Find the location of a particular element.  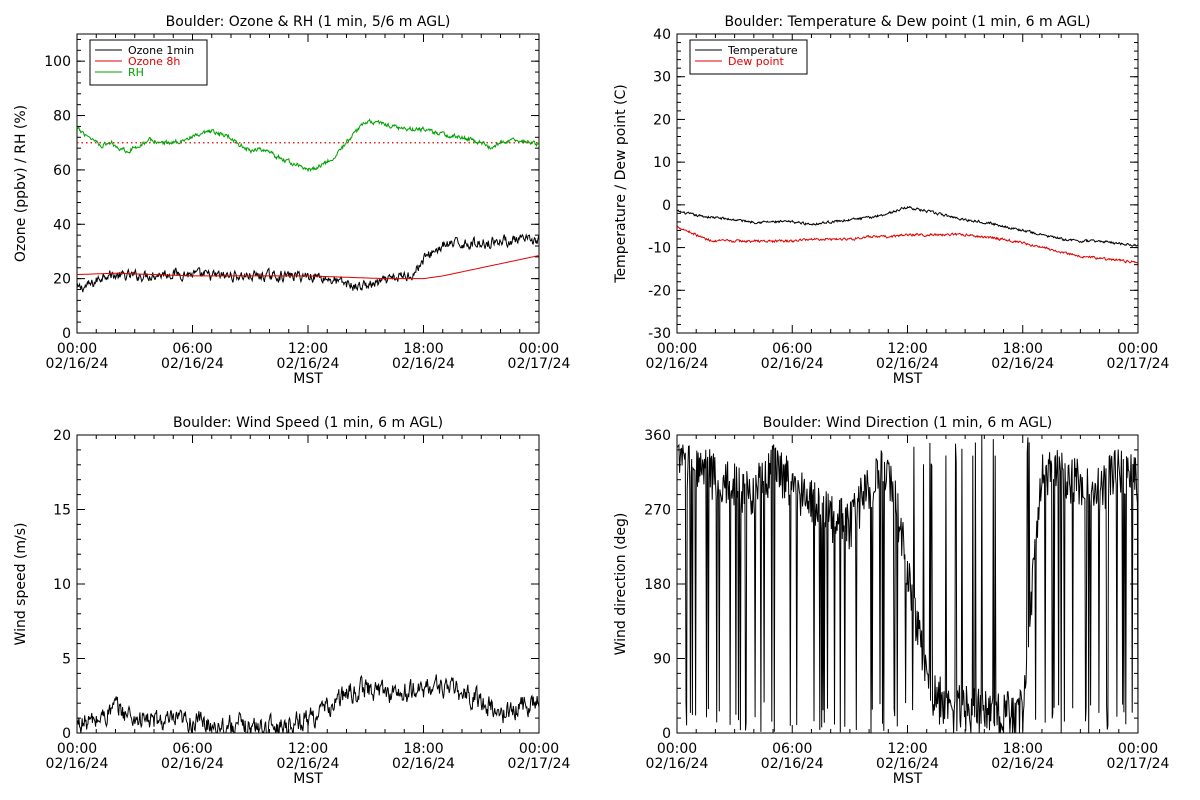

legend-label: Dew point is located at coordinates (756, 61).